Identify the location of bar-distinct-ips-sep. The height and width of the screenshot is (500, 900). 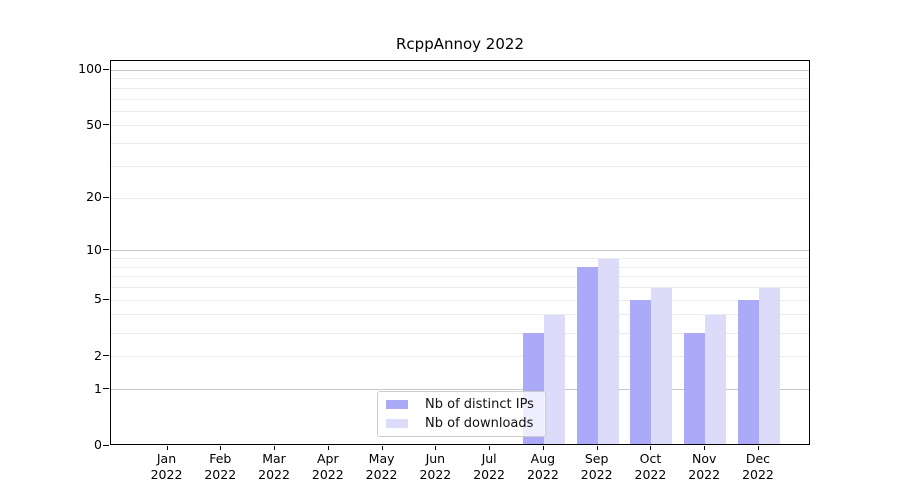
(587, 355).